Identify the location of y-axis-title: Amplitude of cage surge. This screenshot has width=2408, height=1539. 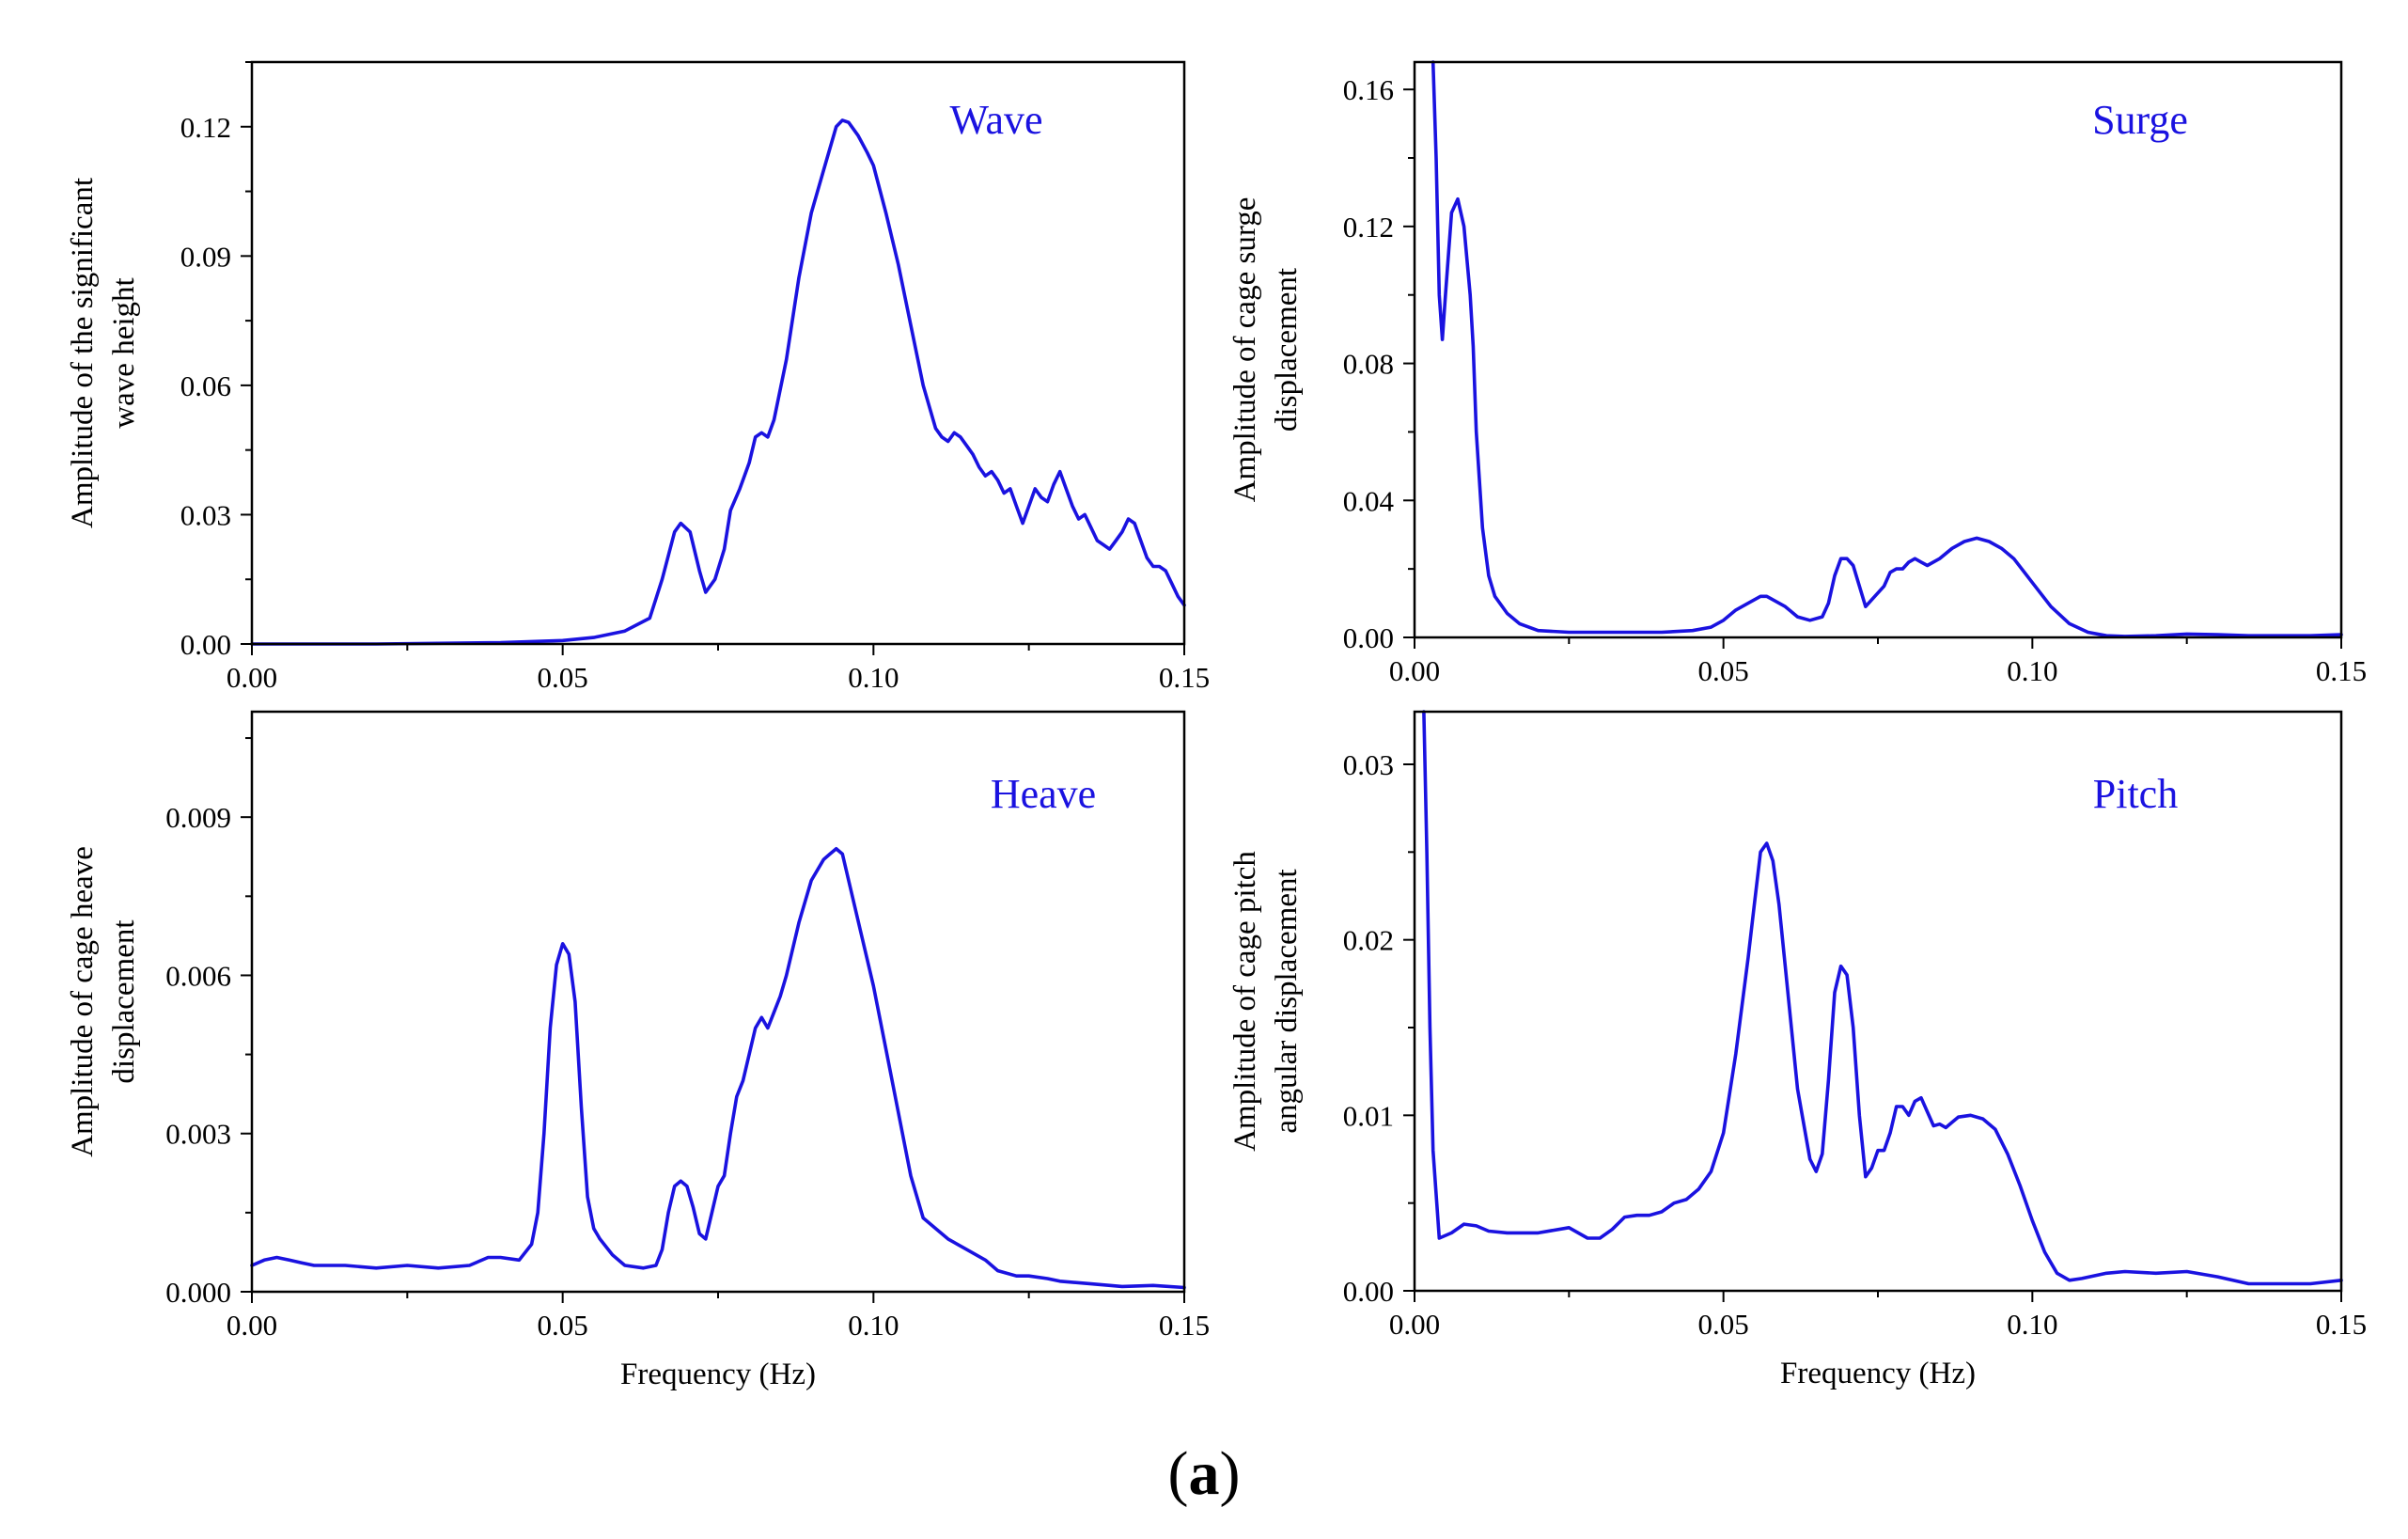
(1245, 350).